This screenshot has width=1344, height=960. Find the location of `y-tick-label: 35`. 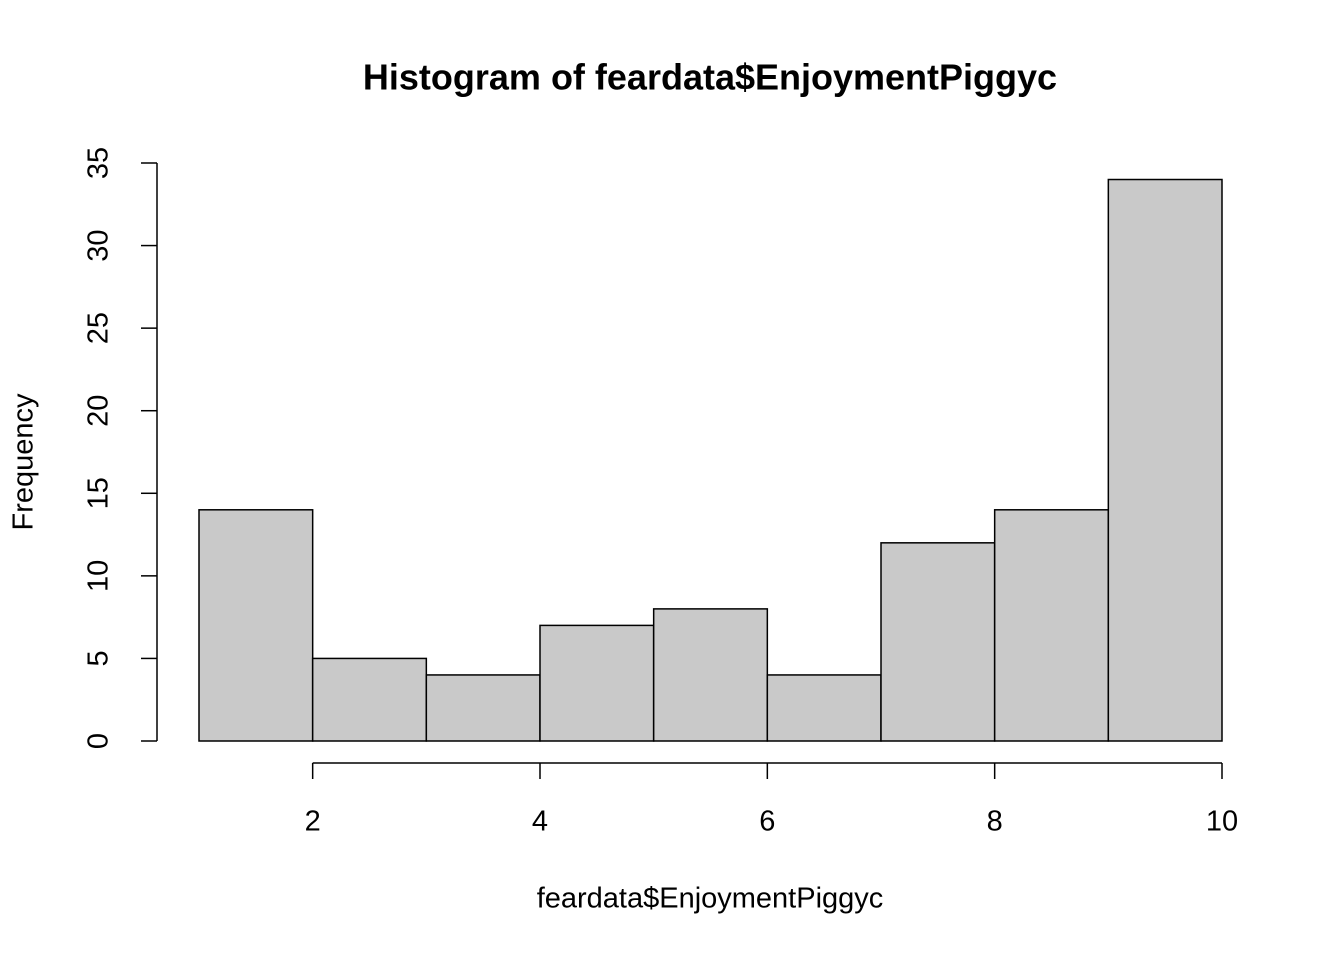

y-tick-label: 35 is located at coordinates (99, 163).